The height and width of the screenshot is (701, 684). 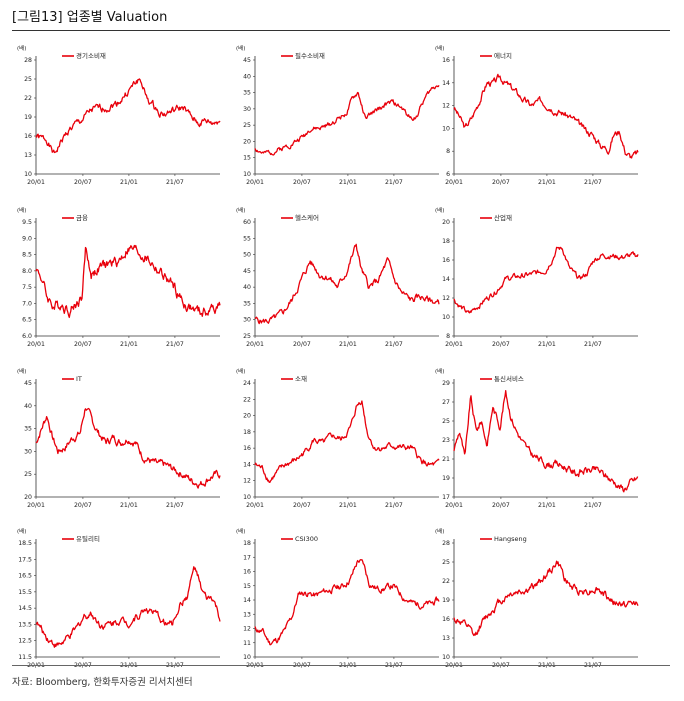 I want to click on y-tick-label: 11, so click(x=247, y=643).